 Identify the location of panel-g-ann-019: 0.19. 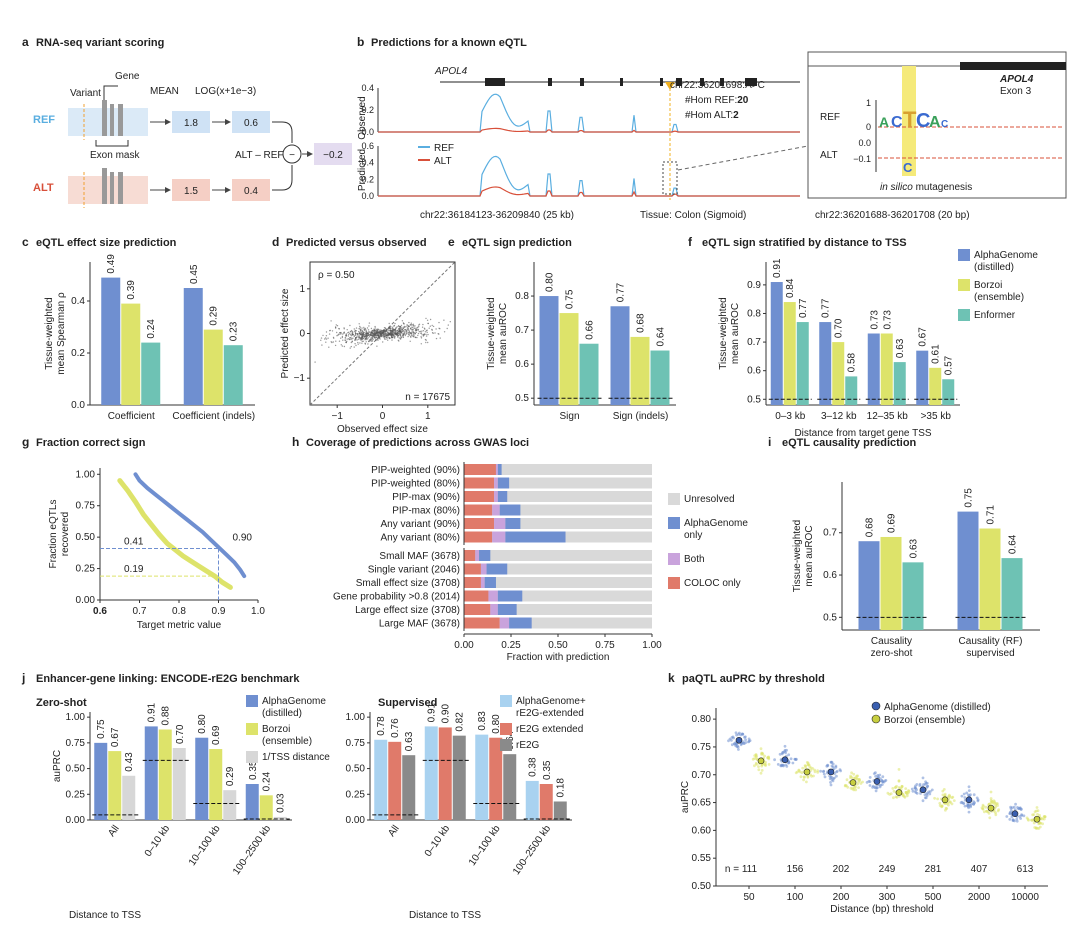
(134, 569).